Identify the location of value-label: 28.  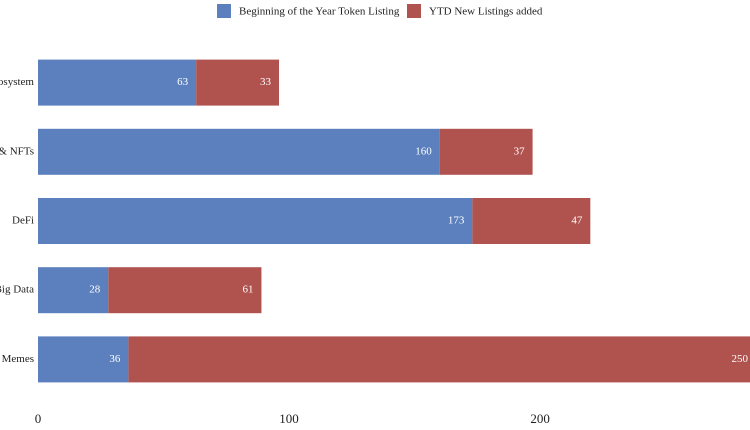
(95, 290).